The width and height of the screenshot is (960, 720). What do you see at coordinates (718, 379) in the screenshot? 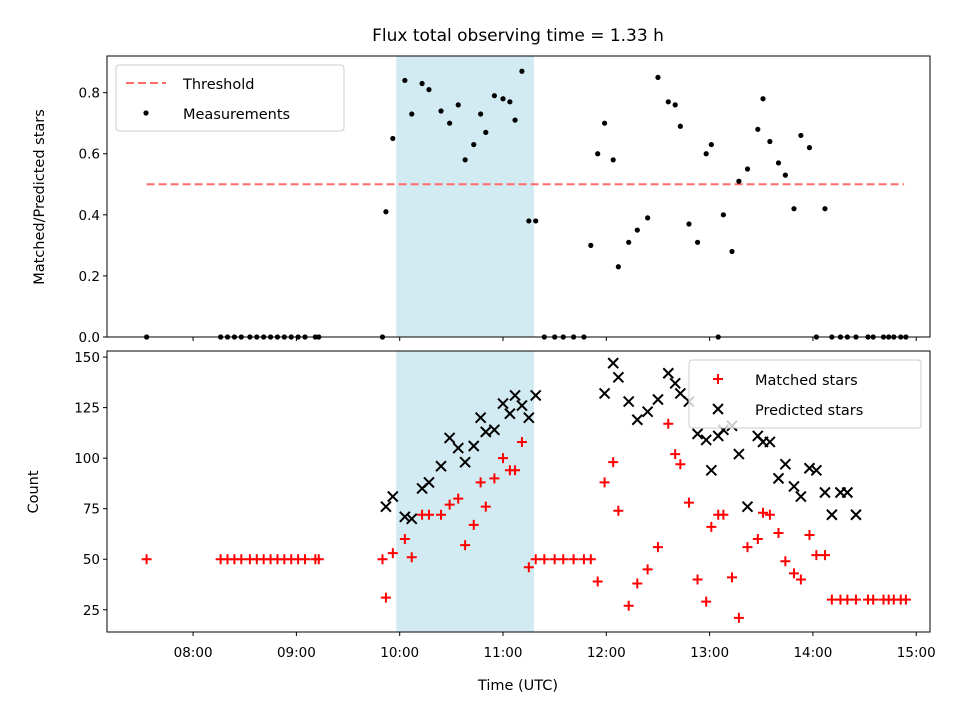
I see `legend-matched-swatch` at bounding box center [718, 379].